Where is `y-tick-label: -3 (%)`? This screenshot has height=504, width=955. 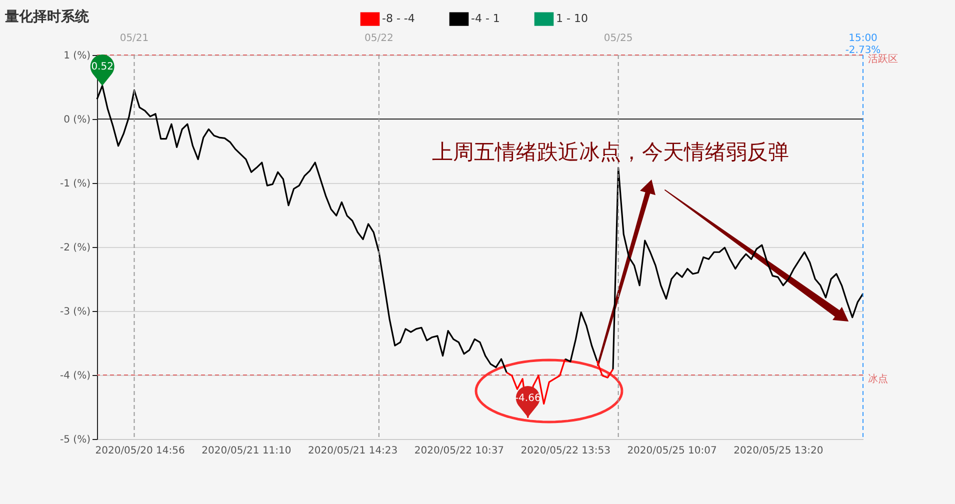
y-tick-label: -3 (%) is located at coordinates (75, 312).